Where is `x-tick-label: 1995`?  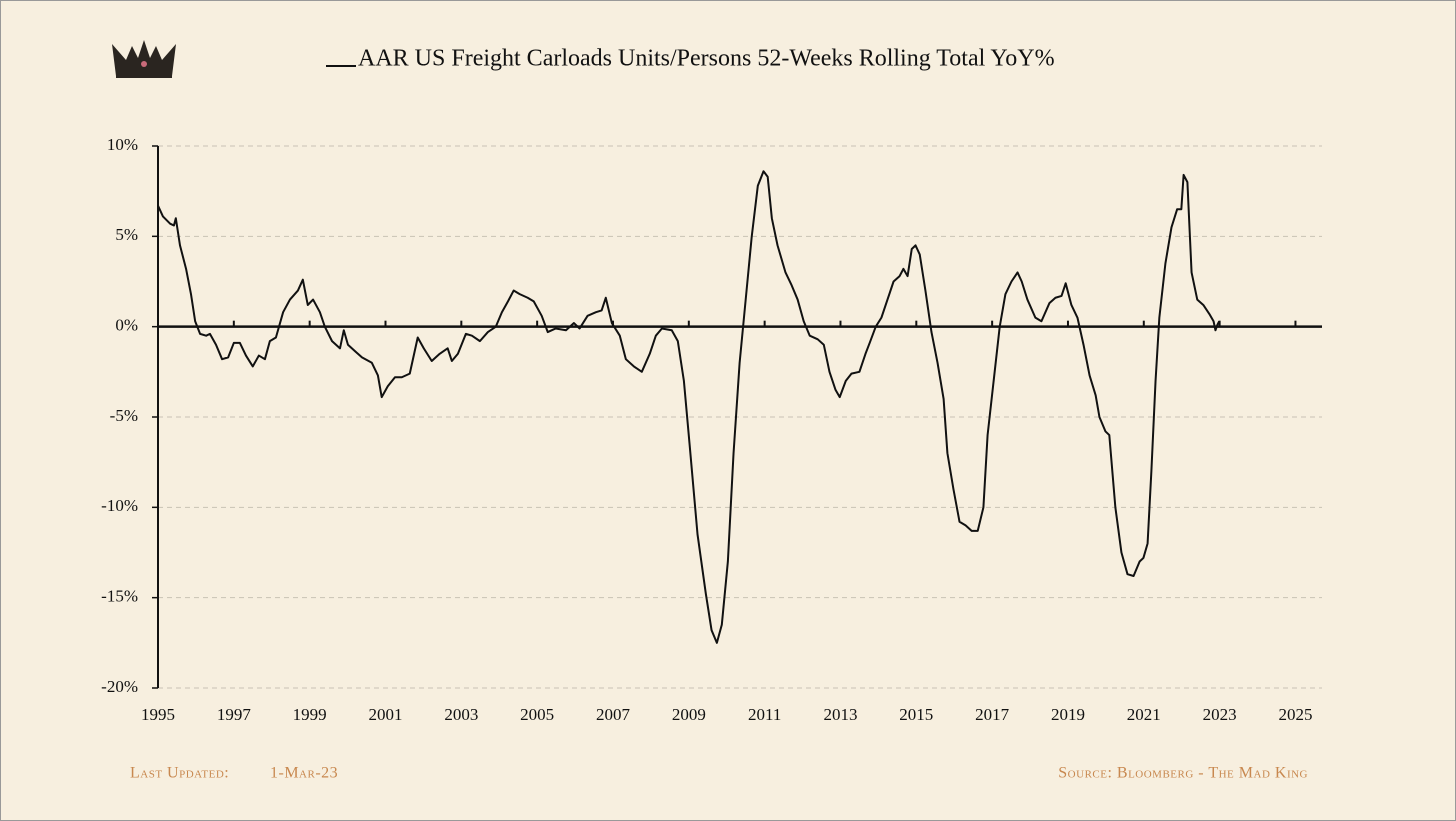
x-tick-label: 1995 is located at coordinates (158, 714).